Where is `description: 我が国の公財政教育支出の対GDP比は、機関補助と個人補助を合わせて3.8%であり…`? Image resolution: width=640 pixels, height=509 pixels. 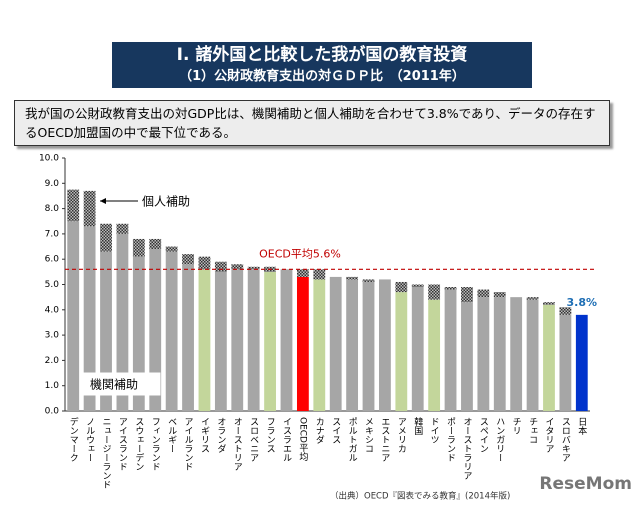 description: 我が国の公財政教育支出の対GDP比は、機関補助と個人補助を合わせて3.8%であり… is located at coordinates (312, 123).